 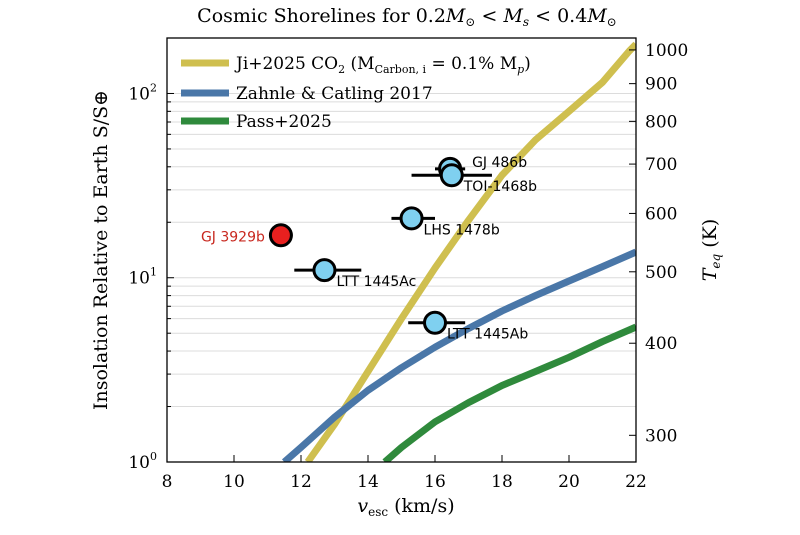 What do you see at coordinates (368, 482) in the screenshot?
I see `x-tick-label: 14` at bounding box center [368, 482].